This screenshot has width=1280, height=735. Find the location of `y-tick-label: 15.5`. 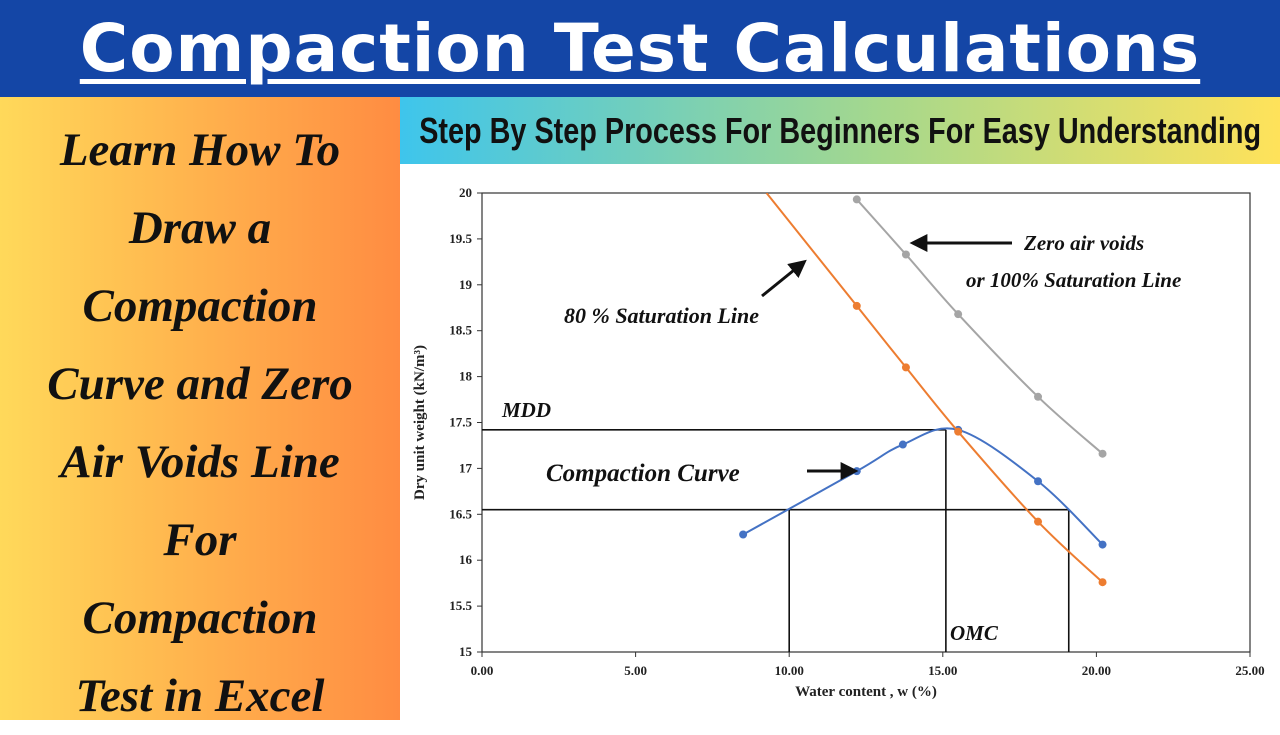

y-tick-label: 15.5 is located at coordinates (460, 605).